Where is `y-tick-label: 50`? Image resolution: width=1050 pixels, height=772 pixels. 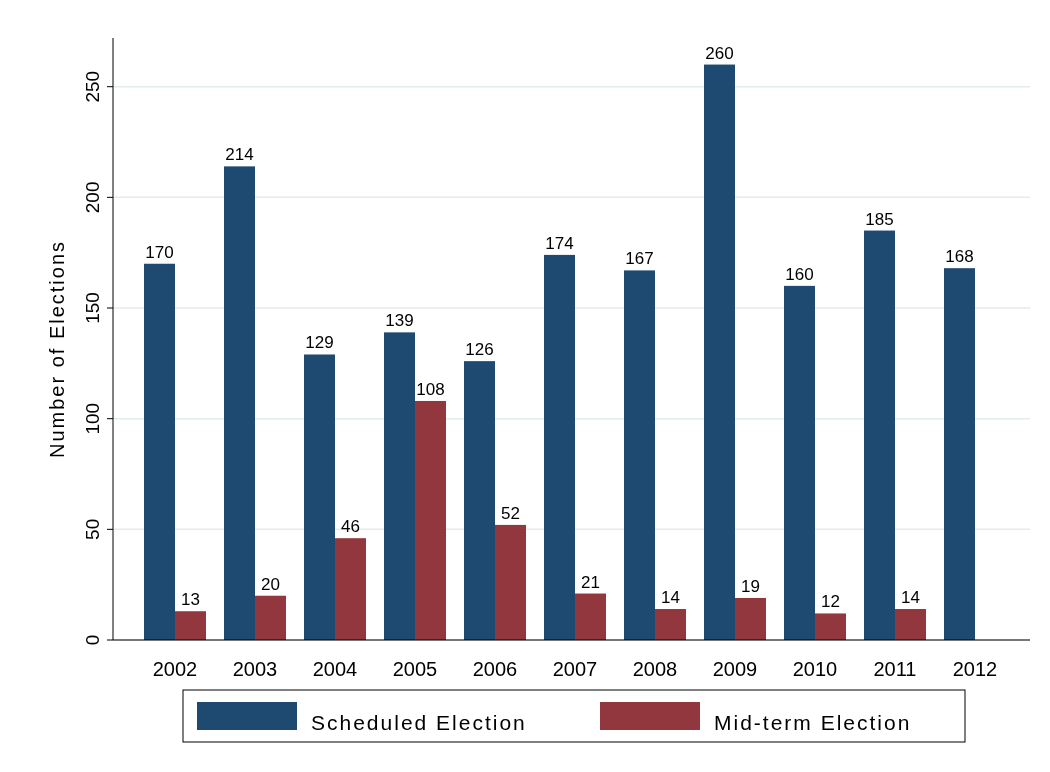
y-tick-label: 50 is located at coordinates (92, 529).